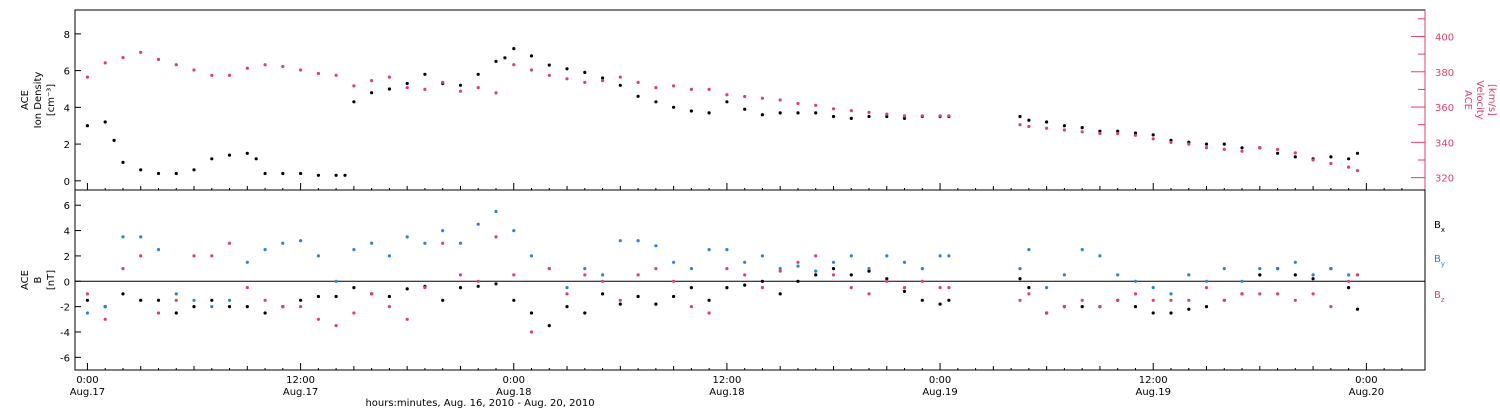 Image resolution: width=1500 pixels, height=410 pixels. Describe the element at coordinates (65, 333) in the screenshot. I see `field-tick-label: -4` at that location.